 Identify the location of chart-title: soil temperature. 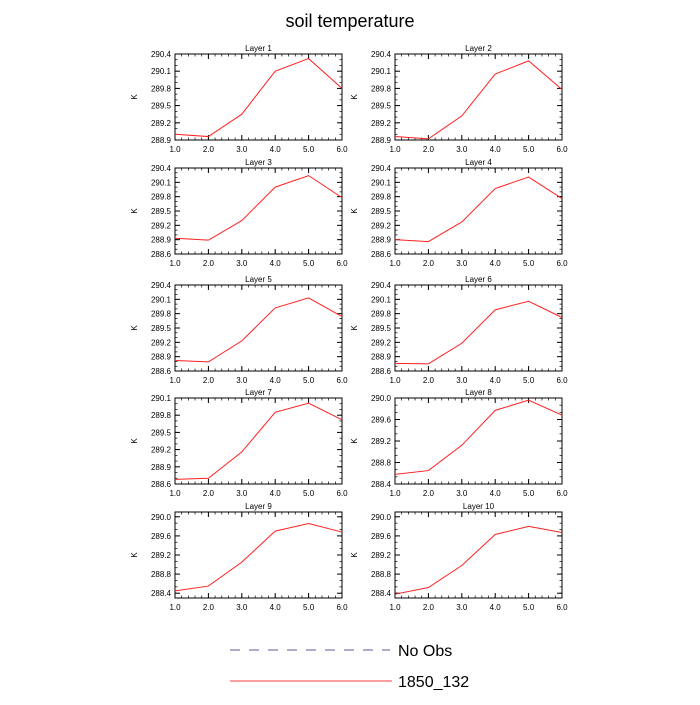
(349, 21).